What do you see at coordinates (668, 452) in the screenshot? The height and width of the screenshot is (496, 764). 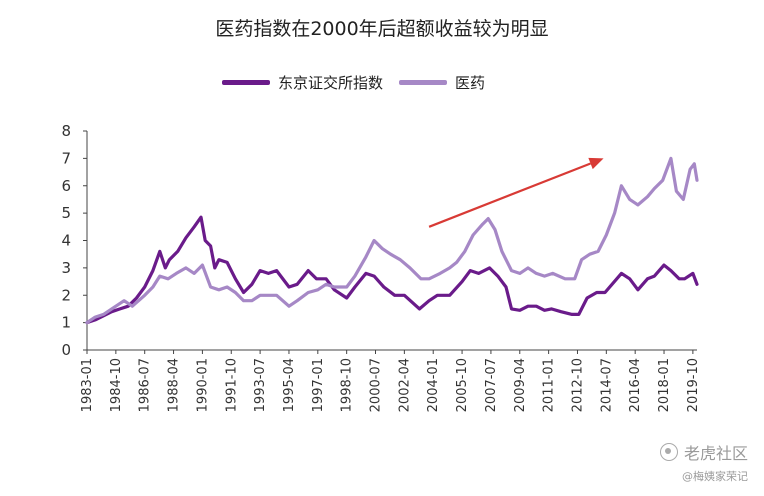 I see `tiger-community-logo-icon` at bounding box center [668, 452].